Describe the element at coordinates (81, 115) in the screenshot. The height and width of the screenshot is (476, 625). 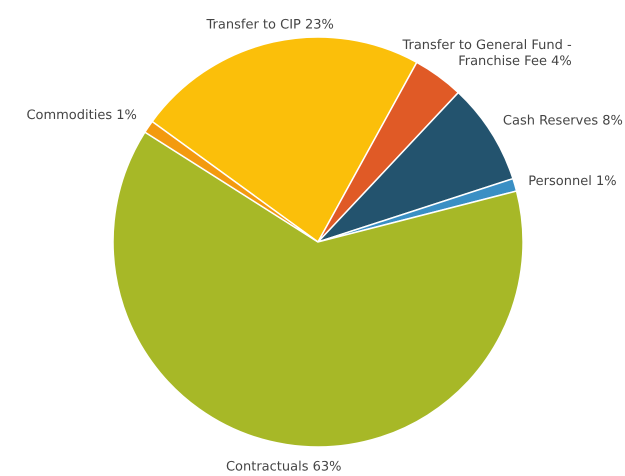
I see `slice-label: Commodities 1%` at that location.